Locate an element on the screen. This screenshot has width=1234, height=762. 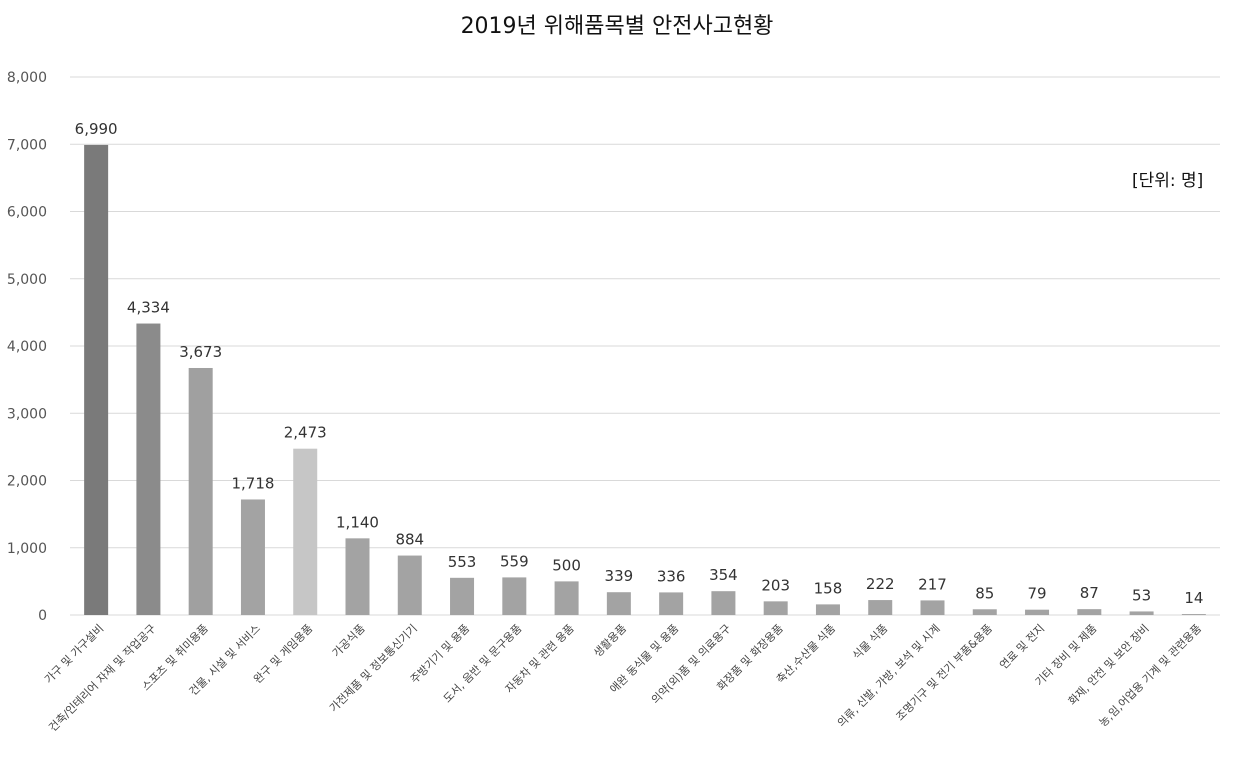
value-label: 79 is located at coordinates (1036, 594).